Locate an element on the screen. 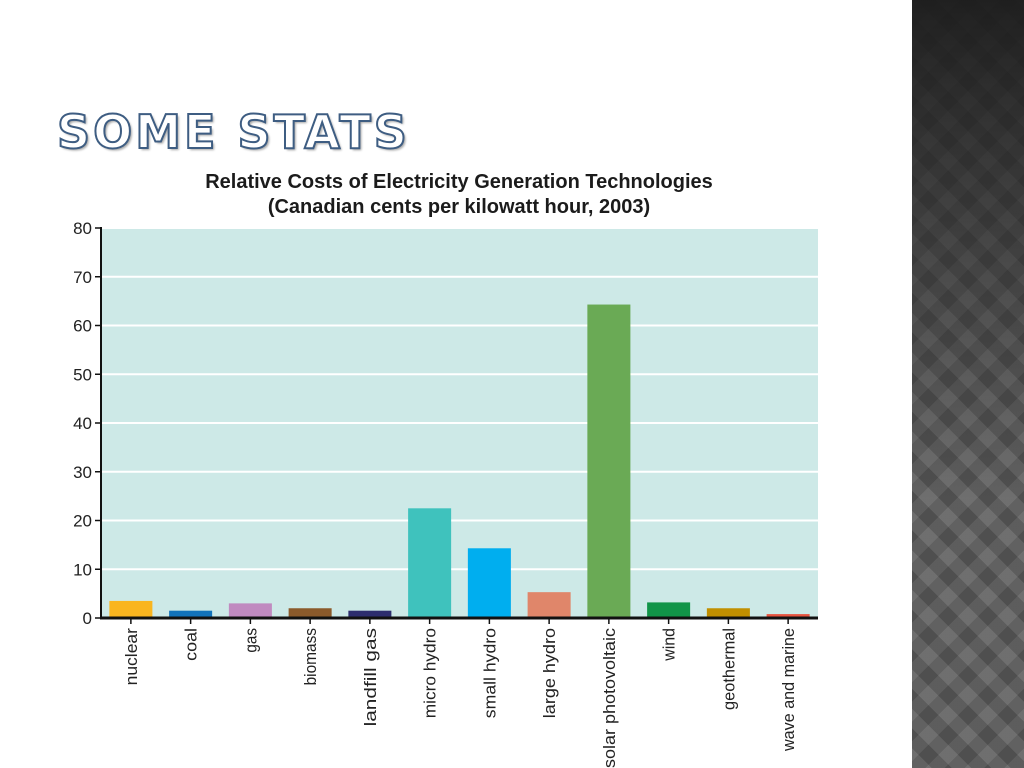 This screenshot has height=768, width=1024. y-tick-labels: 0 10 20 30 40 50 60 70 80 is located at coordinates (82, 423).